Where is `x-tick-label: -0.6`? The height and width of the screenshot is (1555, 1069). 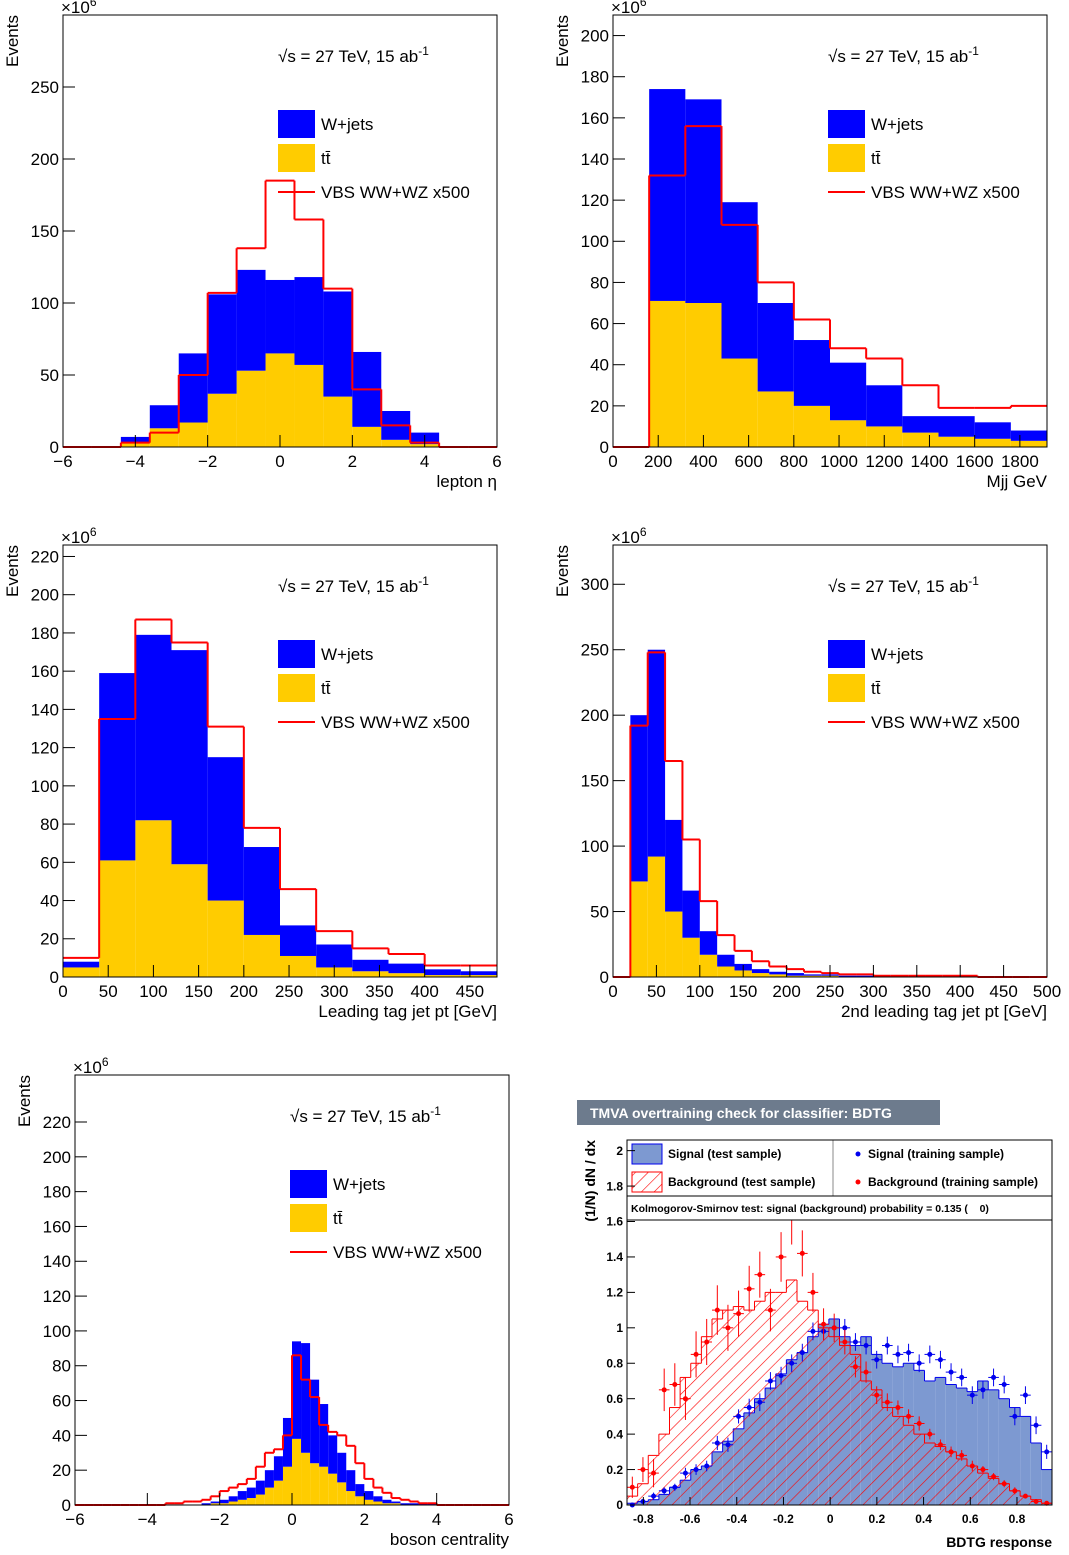
x-tick-label: -0.6 is located at coordinates (690, 1519).